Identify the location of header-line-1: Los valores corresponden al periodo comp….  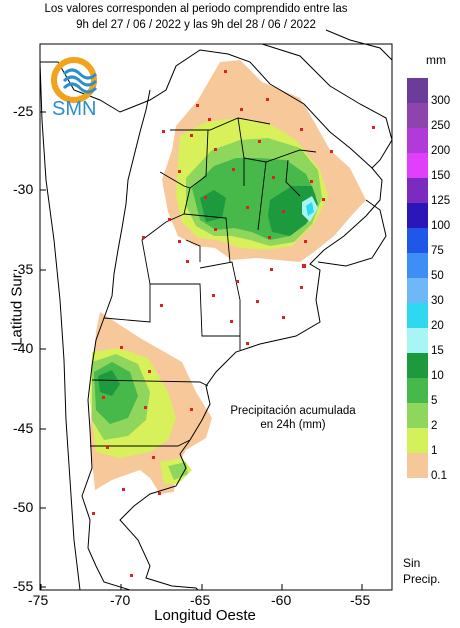
(196, 9).